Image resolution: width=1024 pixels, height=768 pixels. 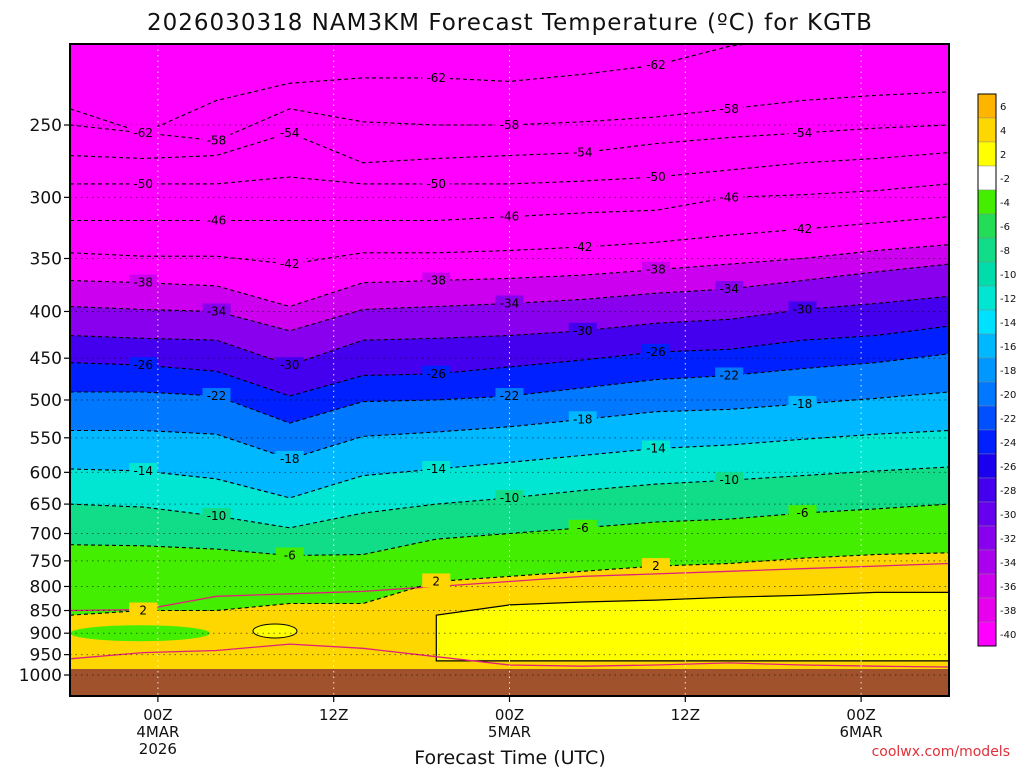 I want to click on colorbar-label: -10, so click(x=1008, y=275).